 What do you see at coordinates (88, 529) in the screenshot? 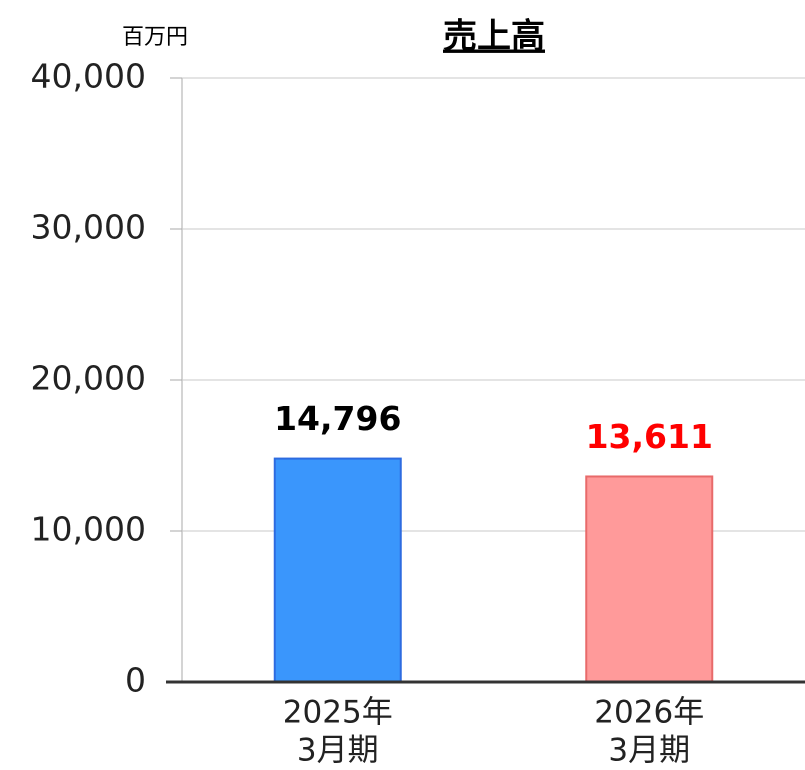
I see `y-tick-label: 10,000` at bounding box center [88, 529].